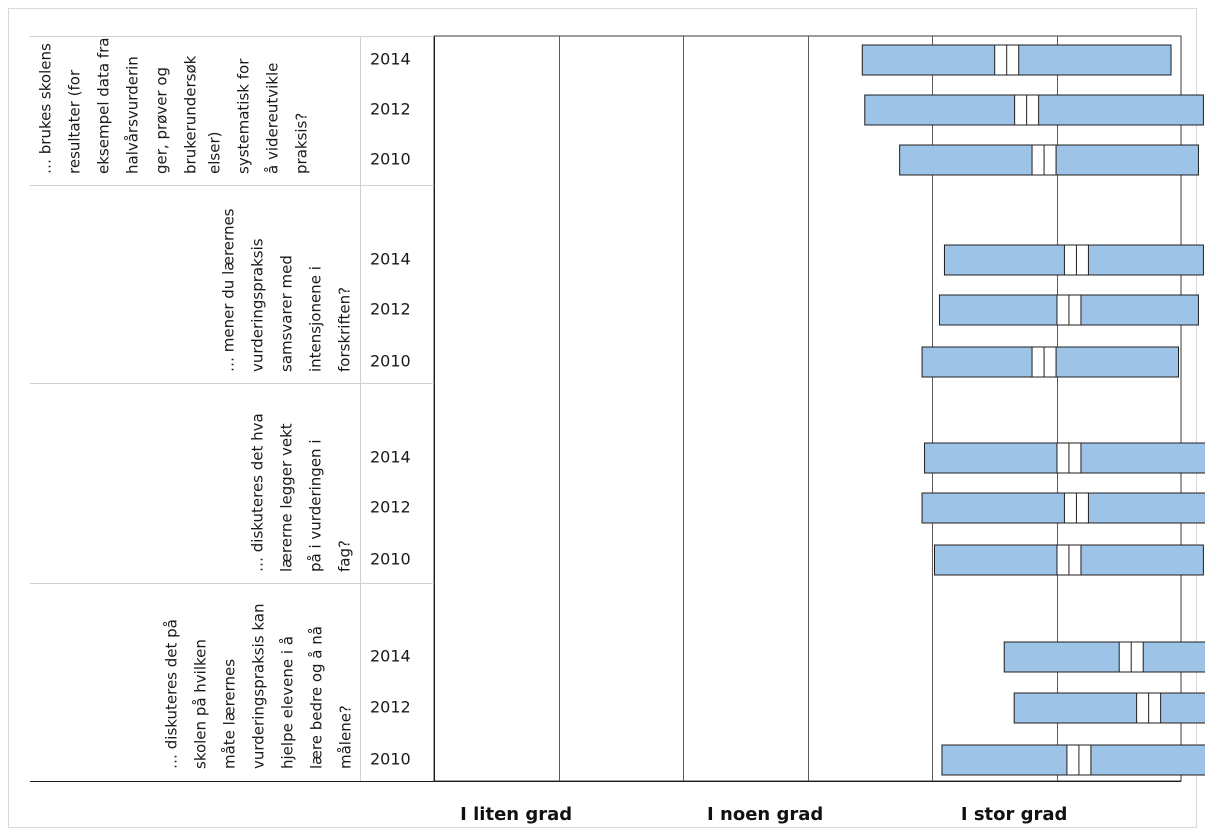 The width and height of the screenshot is (1205, 836). Describe the element at coordinates (345, 556) in the screenshot. I see `question-text-line: fag?` at that location.